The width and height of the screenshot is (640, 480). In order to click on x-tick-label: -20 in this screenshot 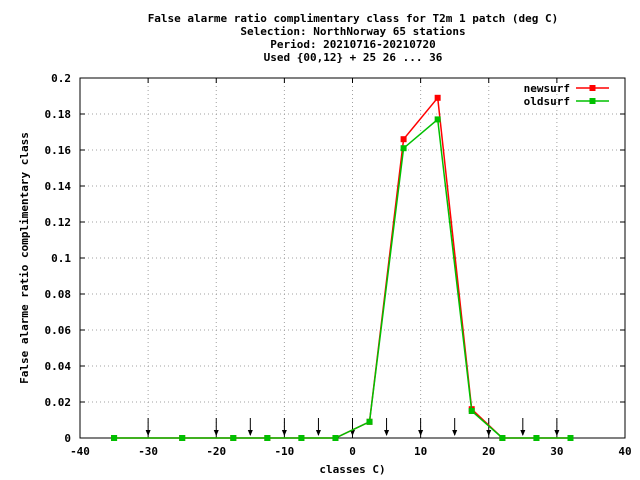, I will do `click(216, 451)`.